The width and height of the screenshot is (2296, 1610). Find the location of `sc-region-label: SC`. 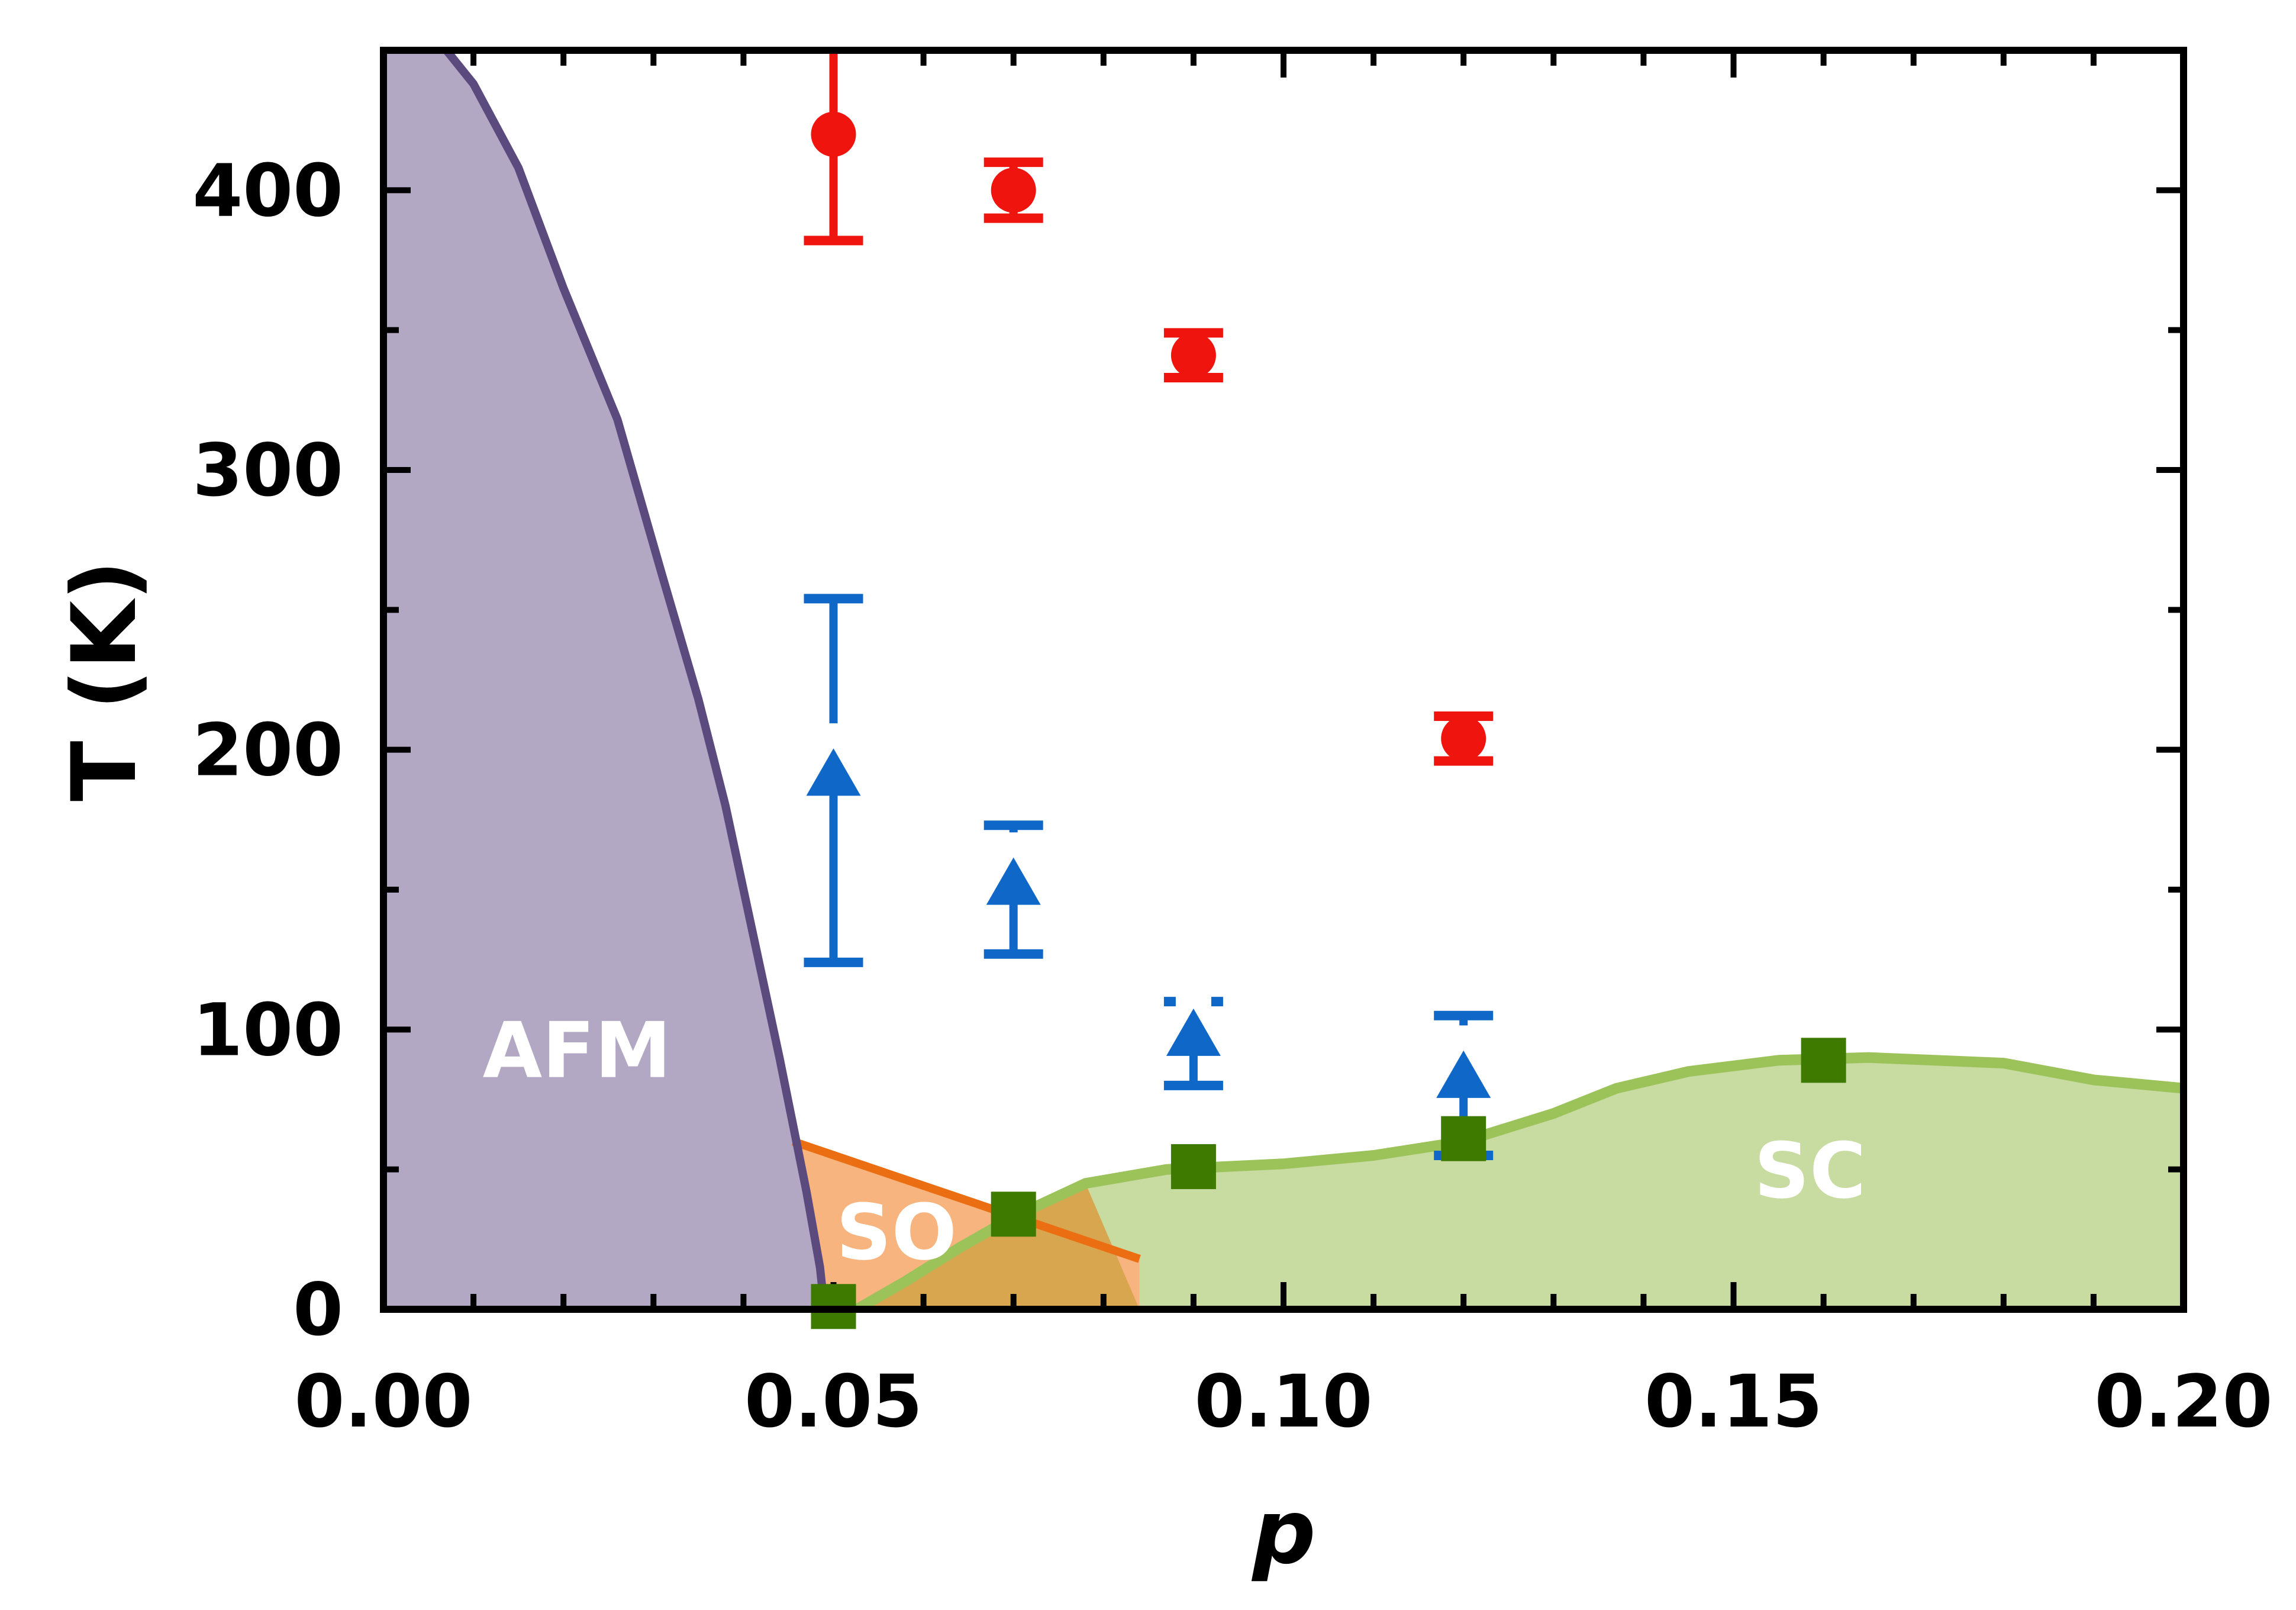

sc-region-label: SC is located at coordinates (1810, 1171).